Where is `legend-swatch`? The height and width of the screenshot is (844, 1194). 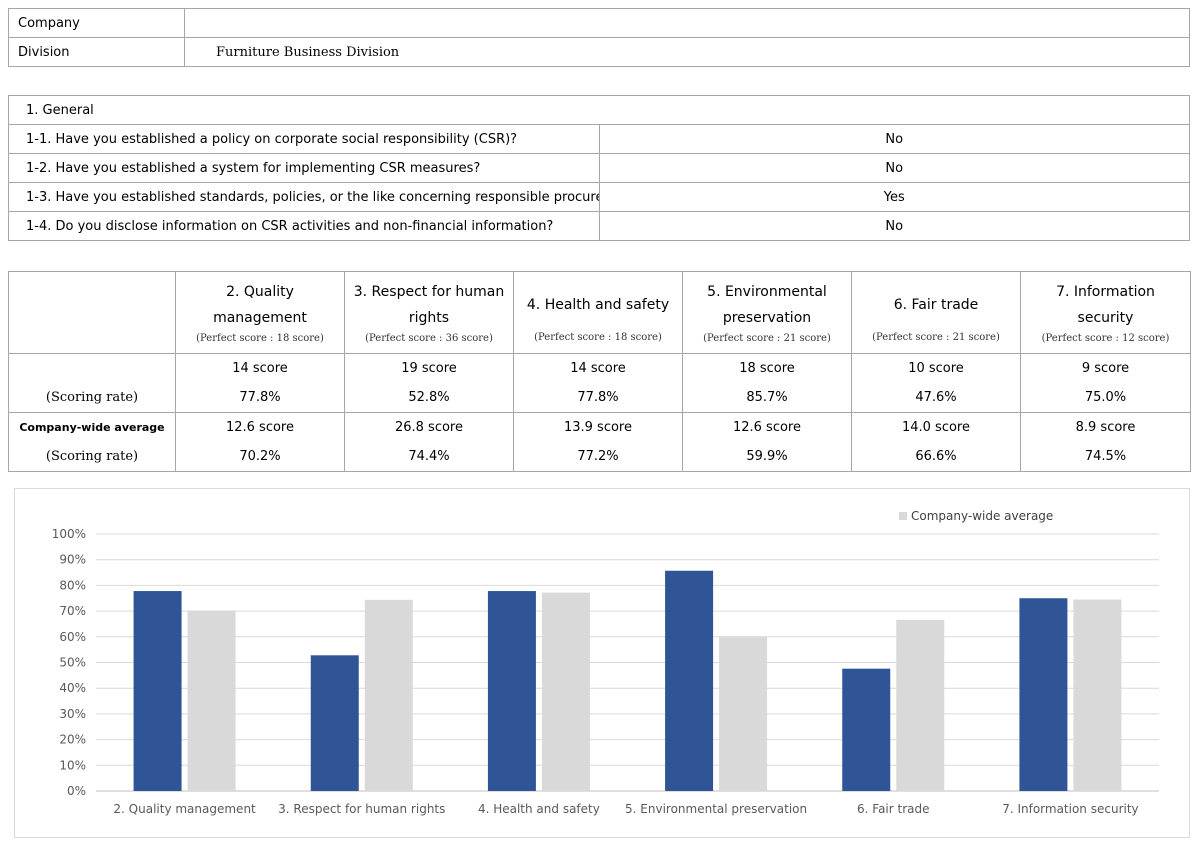 legend-swatch is located at coordinates (903, 516).